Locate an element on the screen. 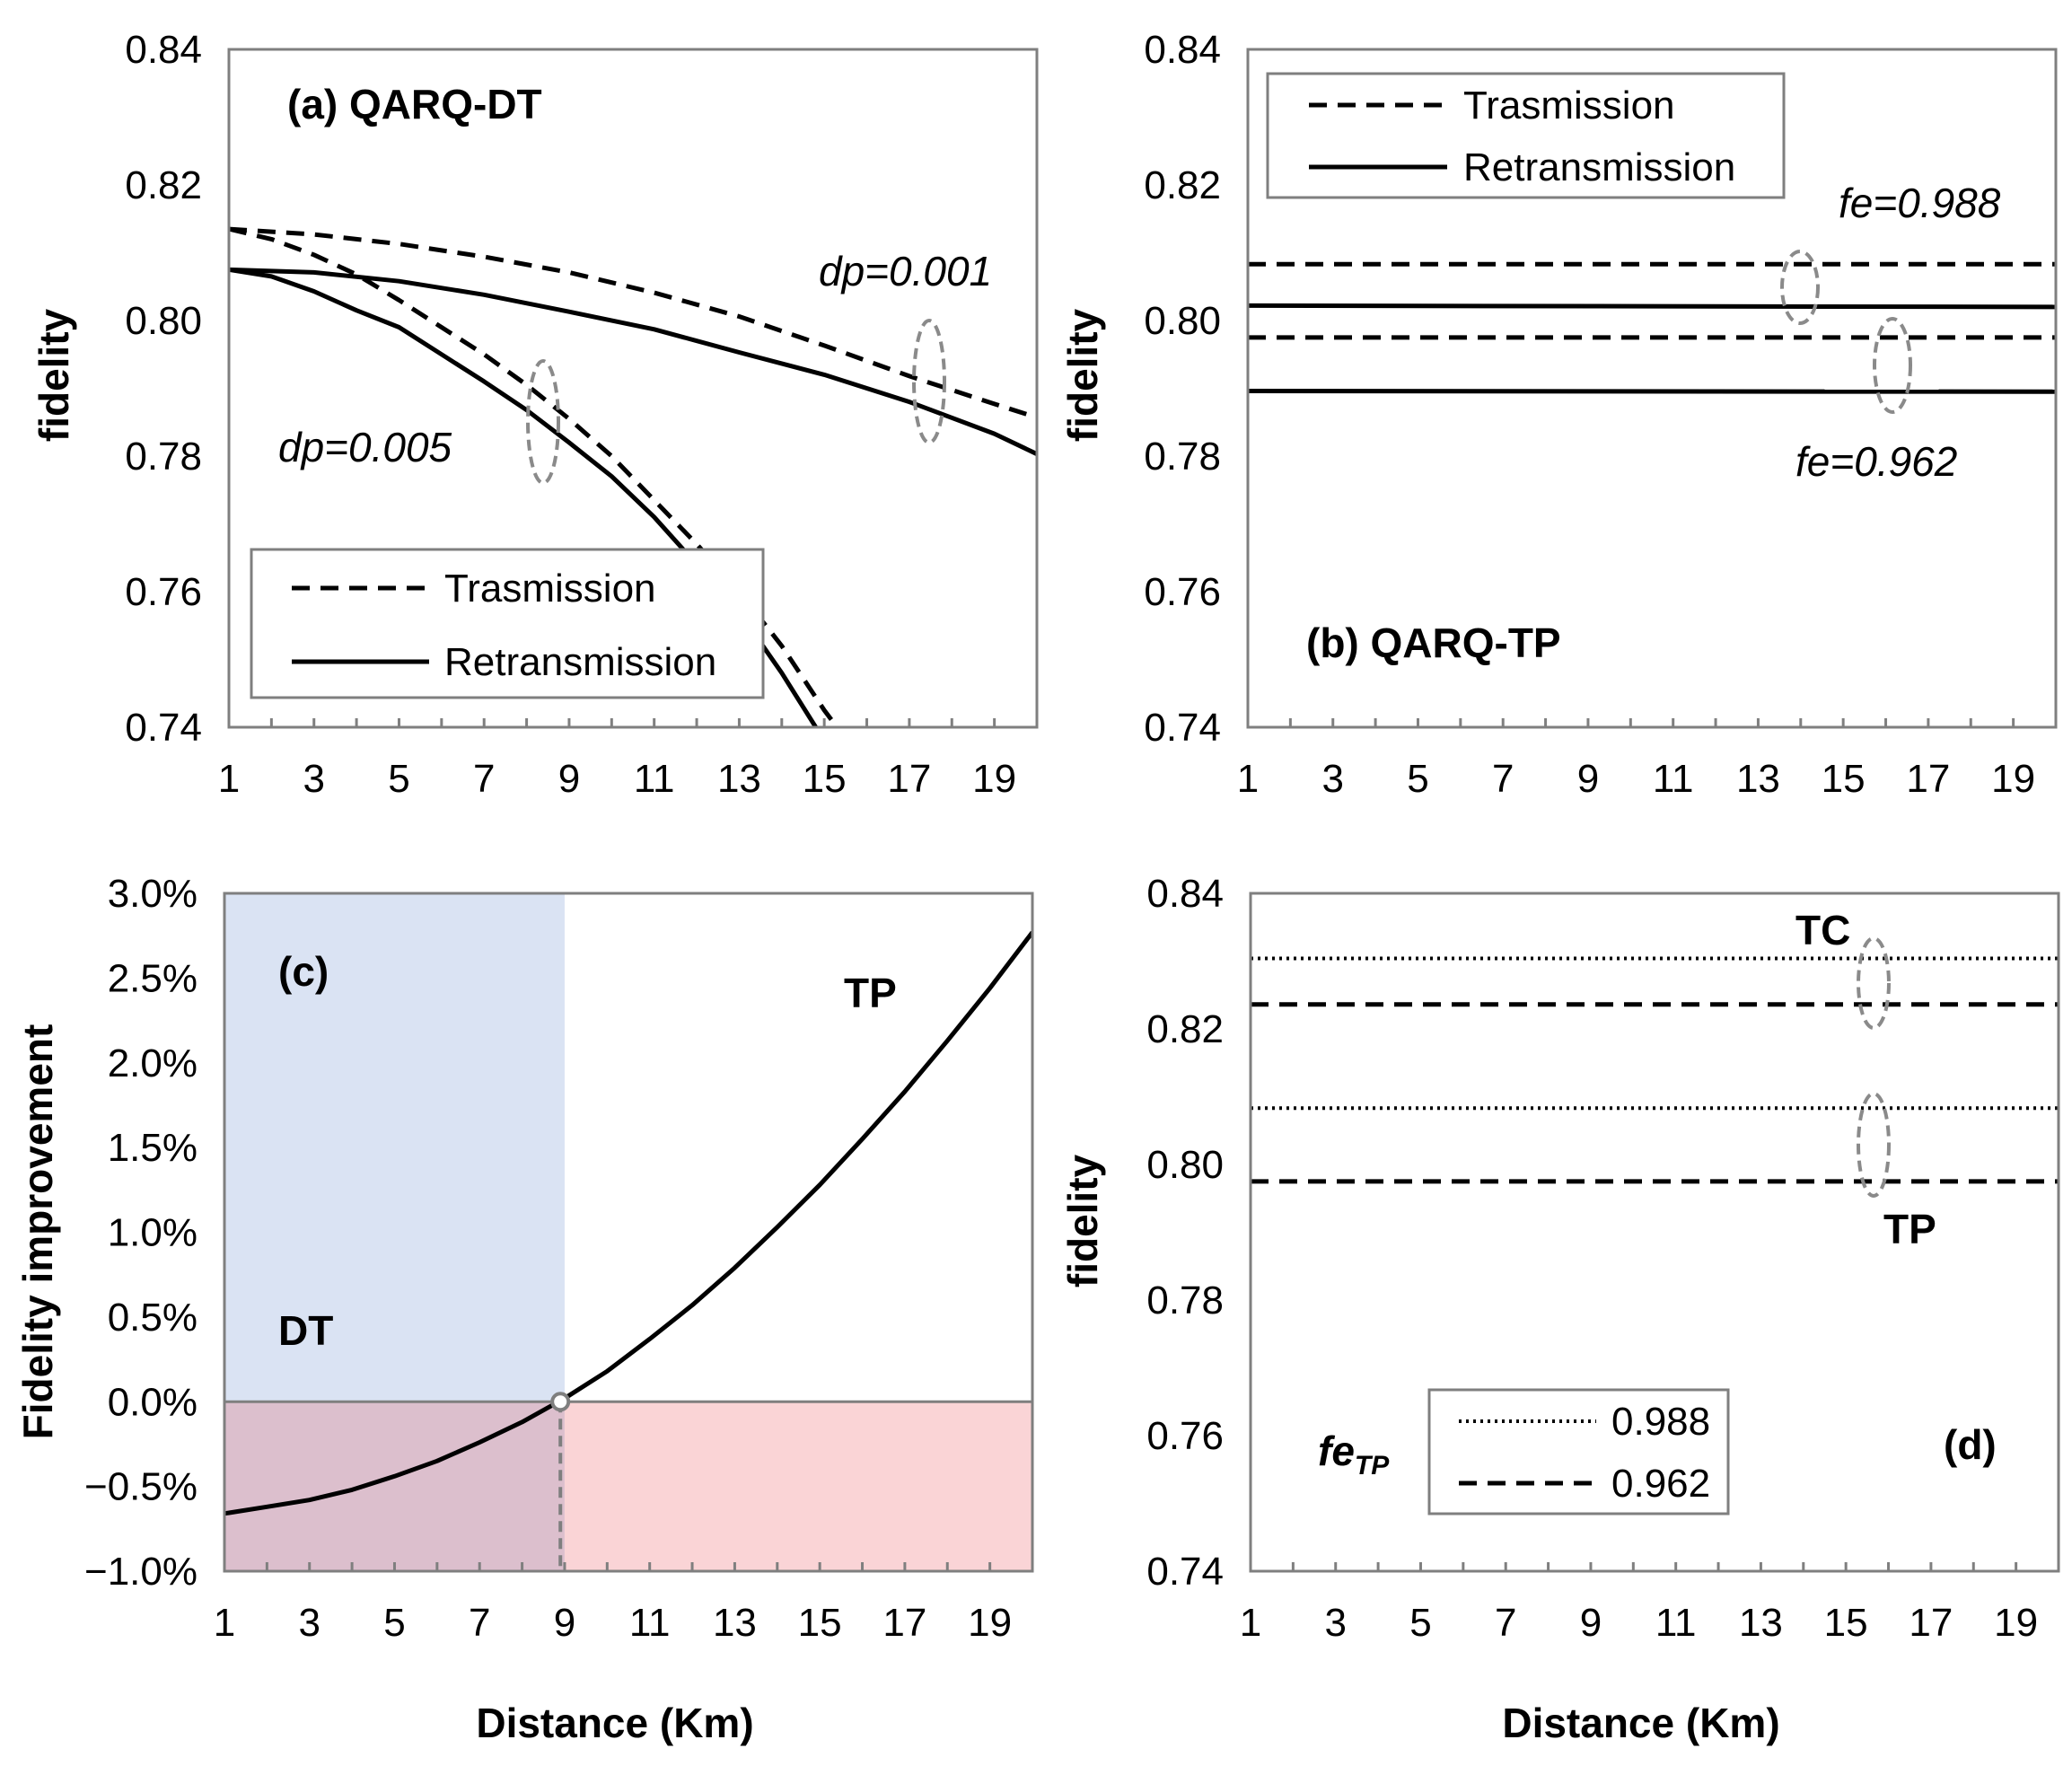 The height and width of the screenshot is (1766, 2072). y-tick-label: 3.0% is located at coordinates (153, 894).